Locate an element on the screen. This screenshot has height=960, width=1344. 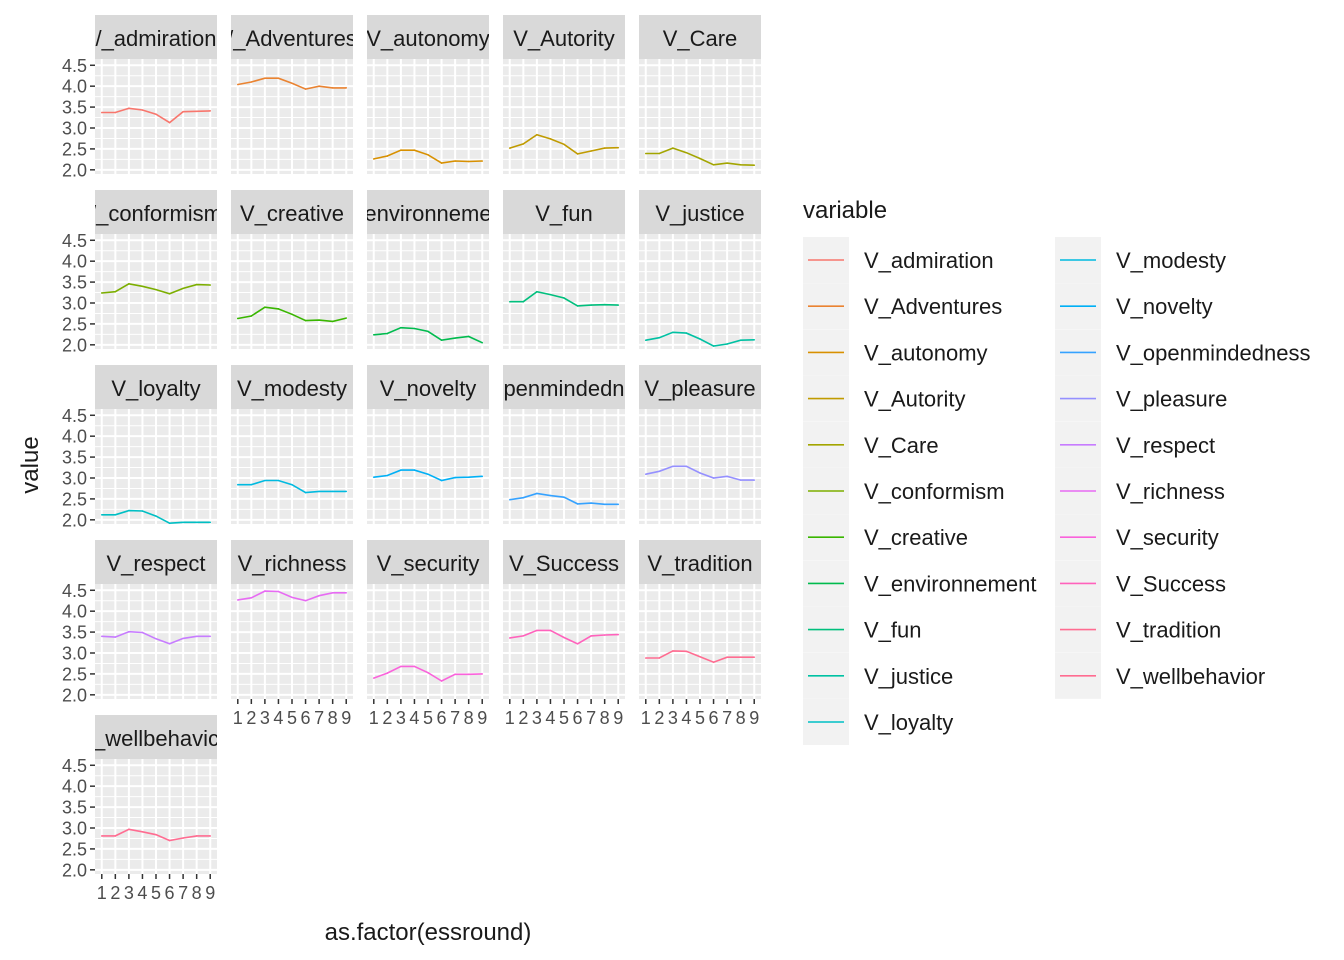
facet-panel-V_creative: V_creative is located at coordinates (292, 269).